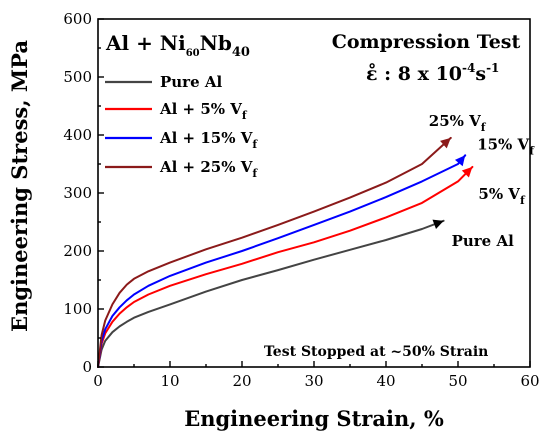  I want to click on x-axis-label: Engineering Strain, %, so click(314, 418).